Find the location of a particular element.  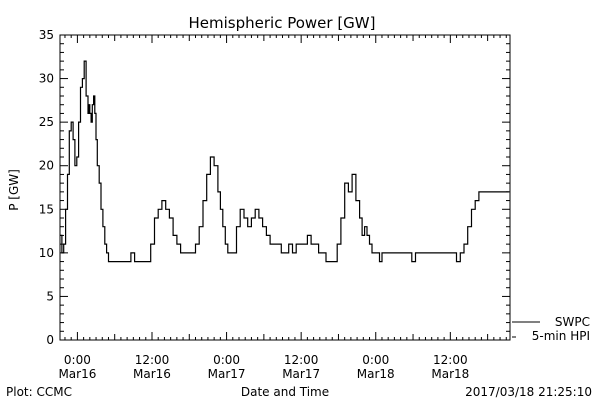

y-tick-label: 5 is located at coordinates (50, 296).